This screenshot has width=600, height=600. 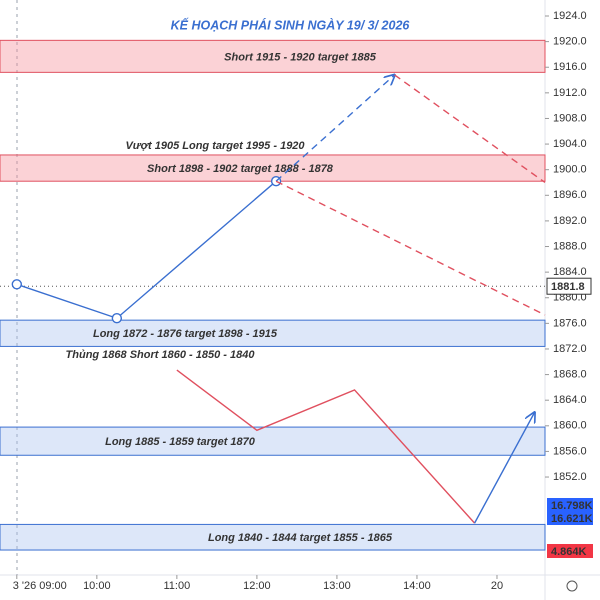 What do you see at coordinates (240, 169) in the screenshot?
I see `zone-label: Short 1898 - 1902 target 1888 - 1878` at bounding box center [240, 169].